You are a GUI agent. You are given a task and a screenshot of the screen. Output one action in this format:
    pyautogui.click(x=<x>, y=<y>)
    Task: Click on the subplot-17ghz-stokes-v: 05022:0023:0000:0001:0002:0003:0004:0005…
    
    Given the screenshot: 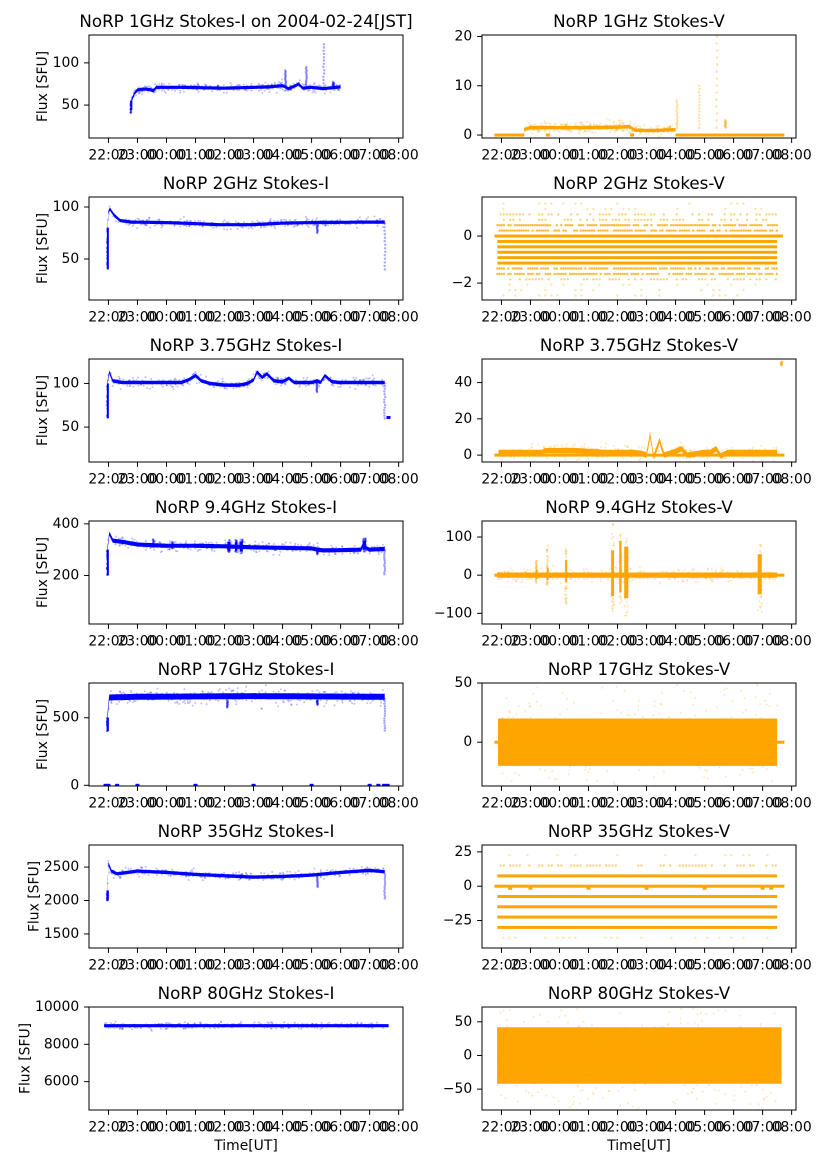 What is the action you would take?
    pyautogui.click(x=633, y=735)
    